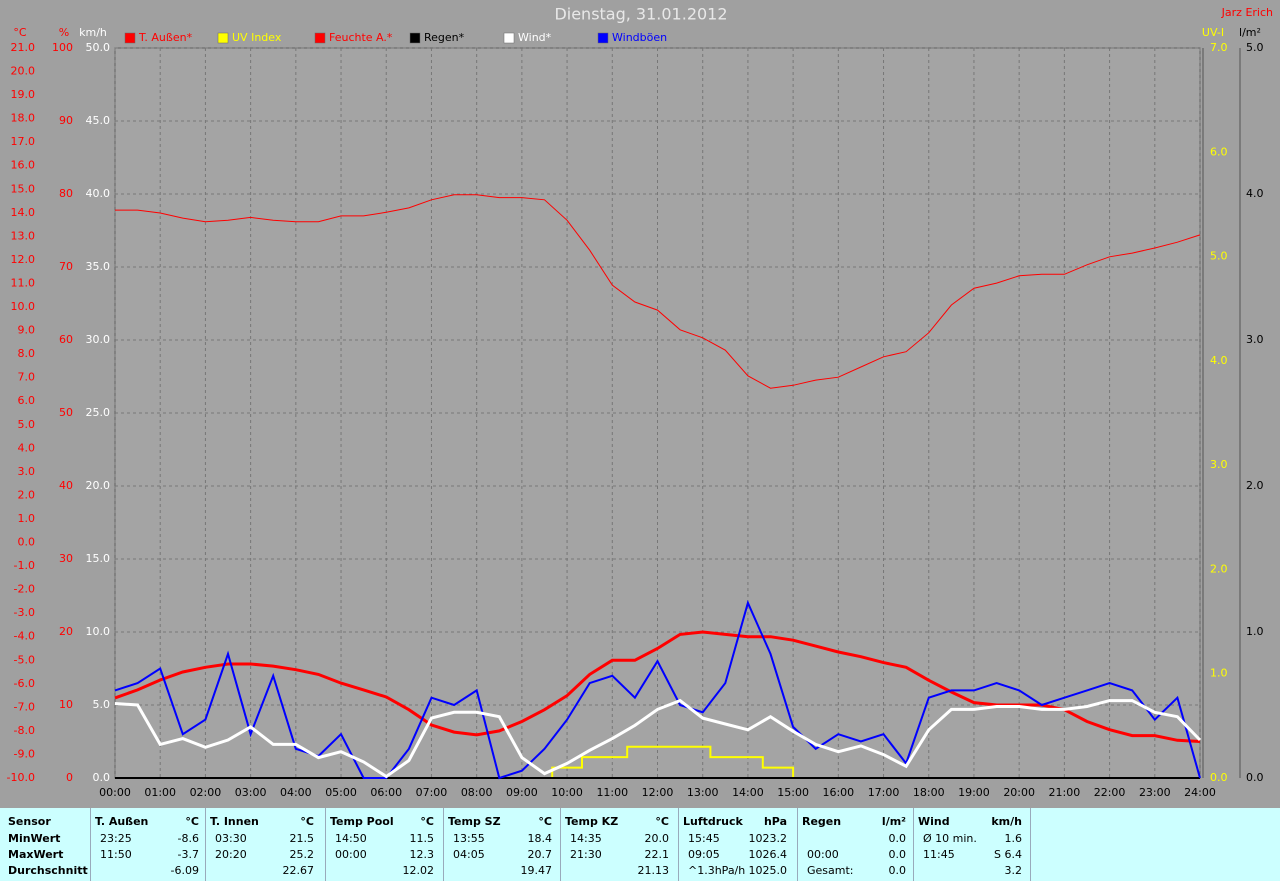  What do you see at coordinates (830, 870) in the screenshot?
I see `cell-label: Gesamt:` at bounding box center [830, 870].